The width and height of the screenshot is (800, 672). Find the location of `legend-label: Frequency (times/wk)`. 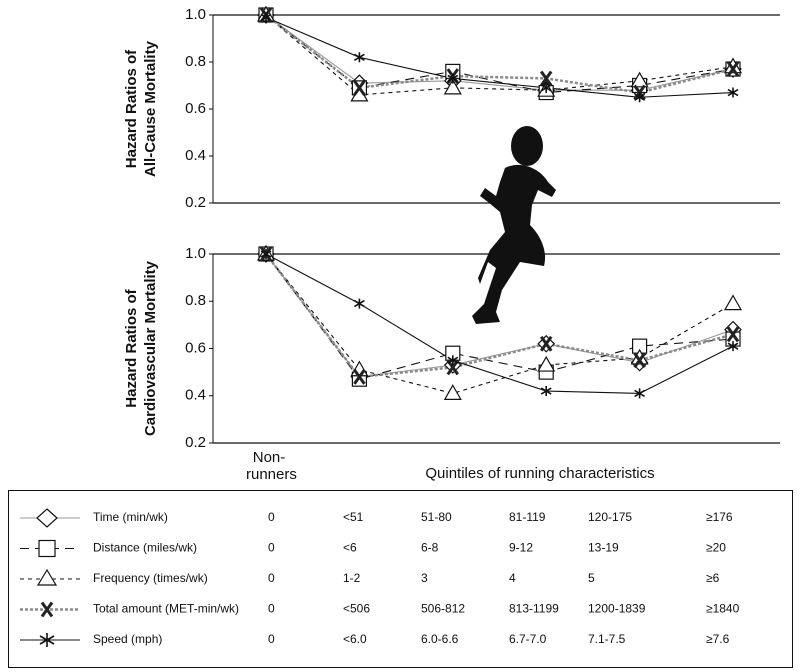

legend-label: Frequency (times/wk) is located at coordinates (150, 578).